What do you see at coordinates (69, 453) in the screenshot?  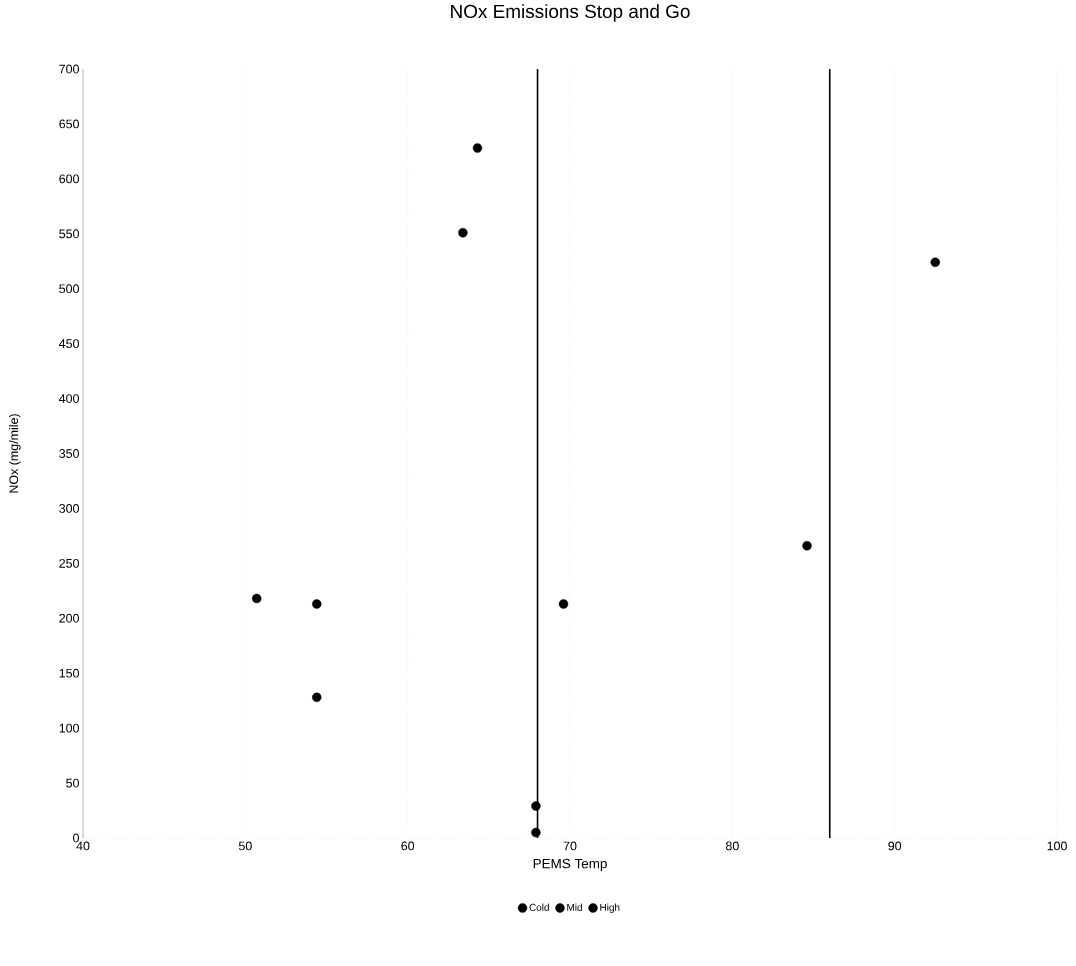 I see `y-tick-label: 350` at bounding box center [69, 453].